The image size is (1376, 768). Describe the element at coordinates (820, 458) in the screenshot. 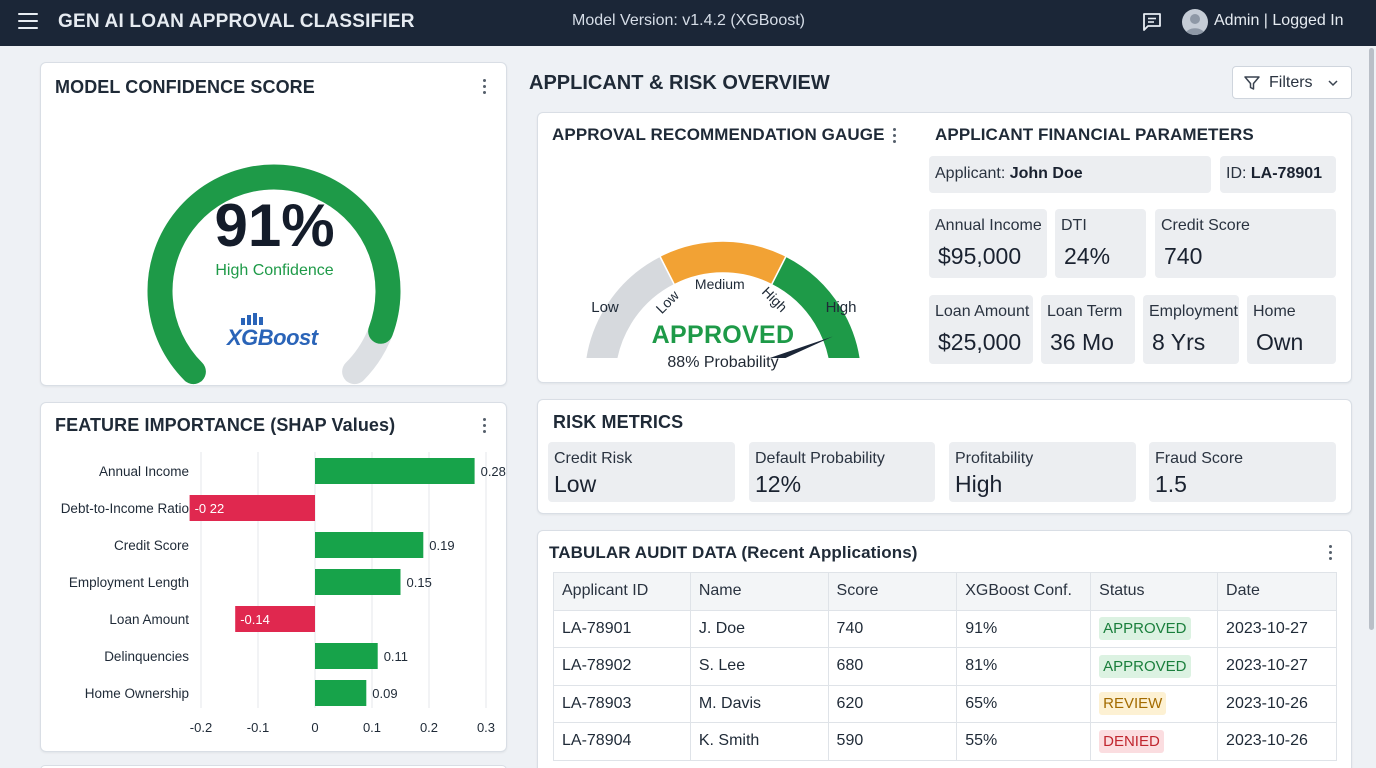

I see `risk-label: Default Probability` at that location.